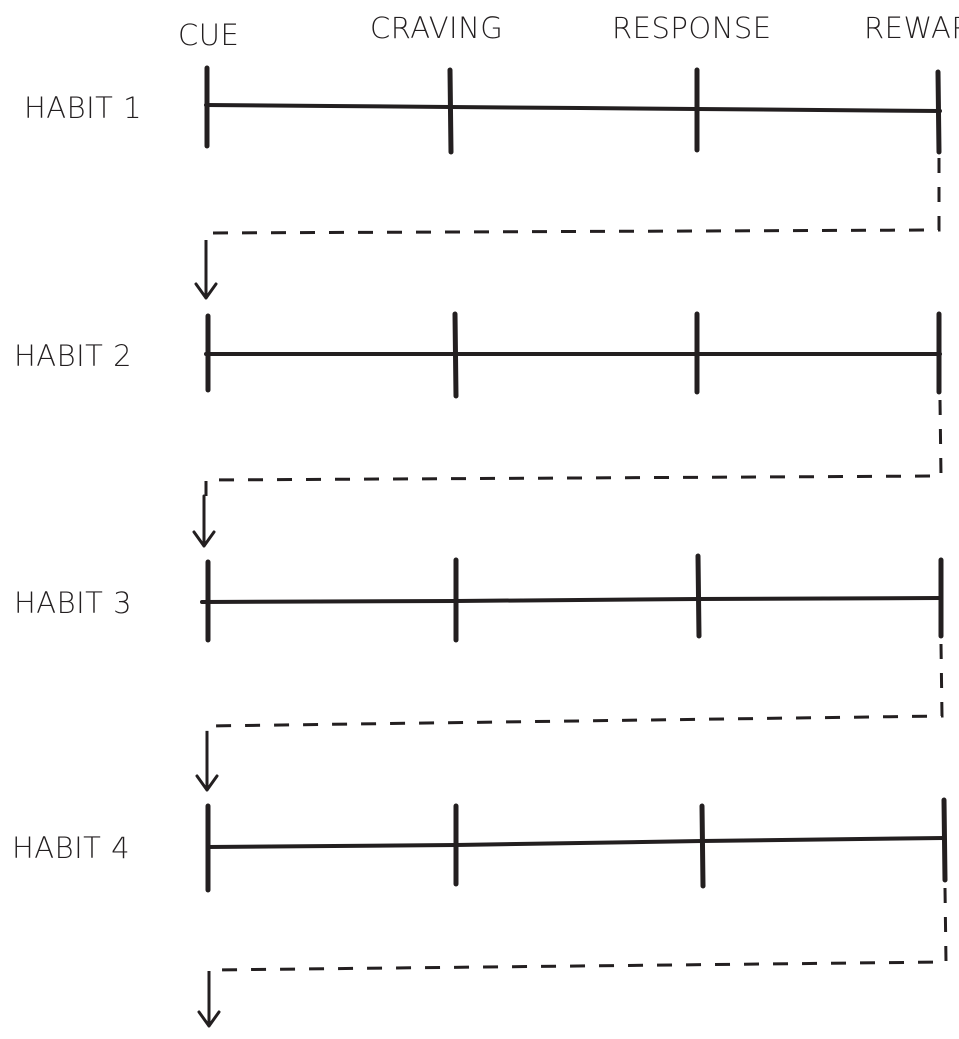 The image size is (959, 1039). Describe the element at coordinates (73, 356) in the screenshot. I see `habit-label-2: HABIT 2` at that location.